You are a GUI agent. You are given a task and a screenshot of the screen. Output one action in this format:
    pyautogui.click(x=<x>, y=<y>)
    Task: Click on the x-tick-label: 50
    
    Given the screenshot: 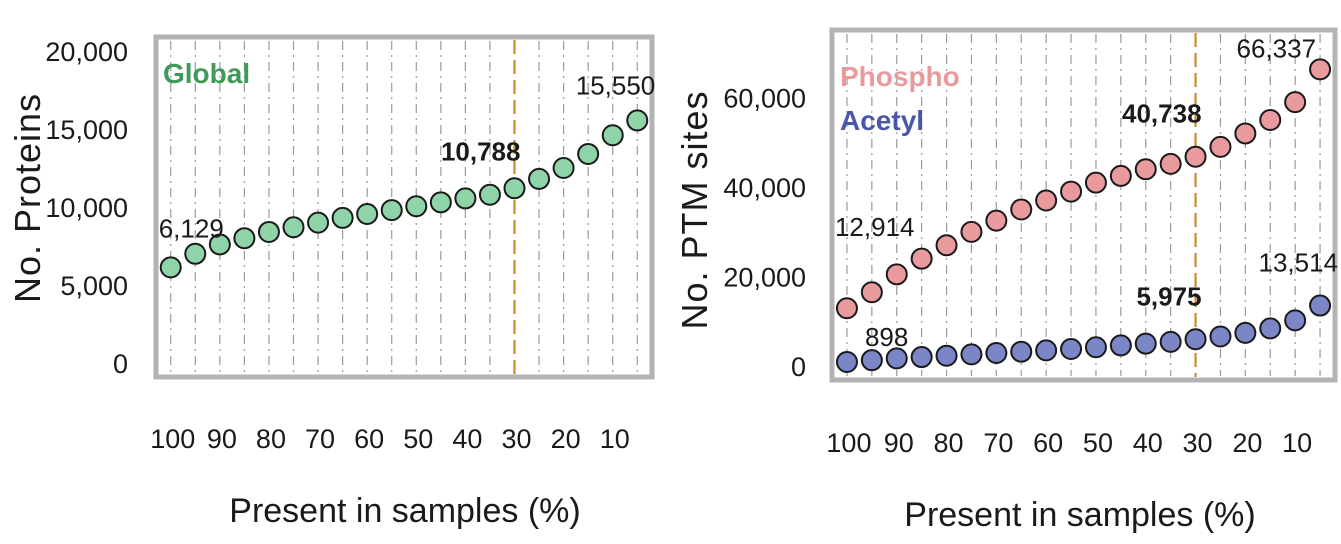 What is the action you would take?
    pyautogui.click(x=1098, y=443)
    